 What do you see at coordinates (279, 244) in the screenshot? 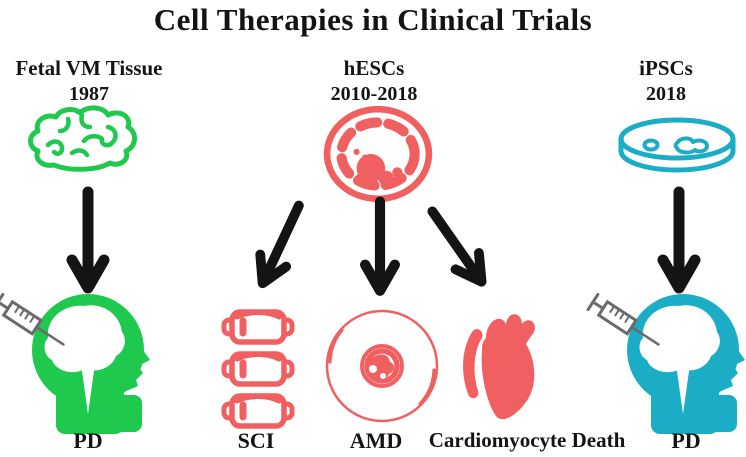
I see `arrow-down-left-icon` at bounding box center [279, 244].